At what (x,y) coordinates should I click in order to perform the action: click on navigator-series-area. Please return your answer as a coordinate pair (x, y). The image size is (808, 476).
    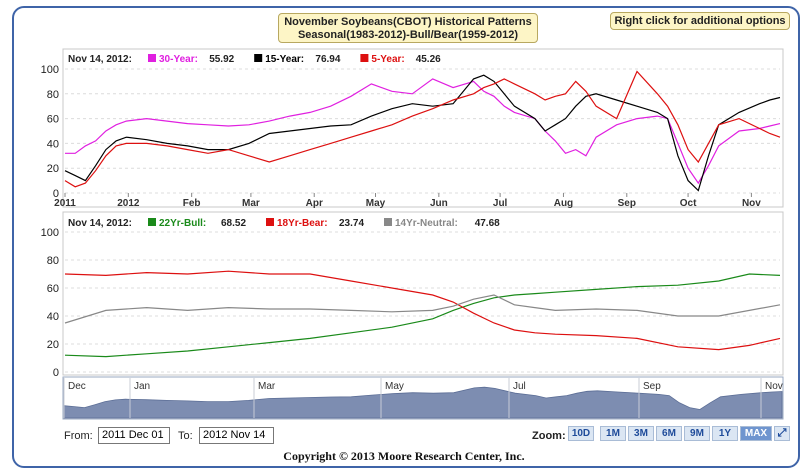
    Looking at the image, I should click on (423, 402).